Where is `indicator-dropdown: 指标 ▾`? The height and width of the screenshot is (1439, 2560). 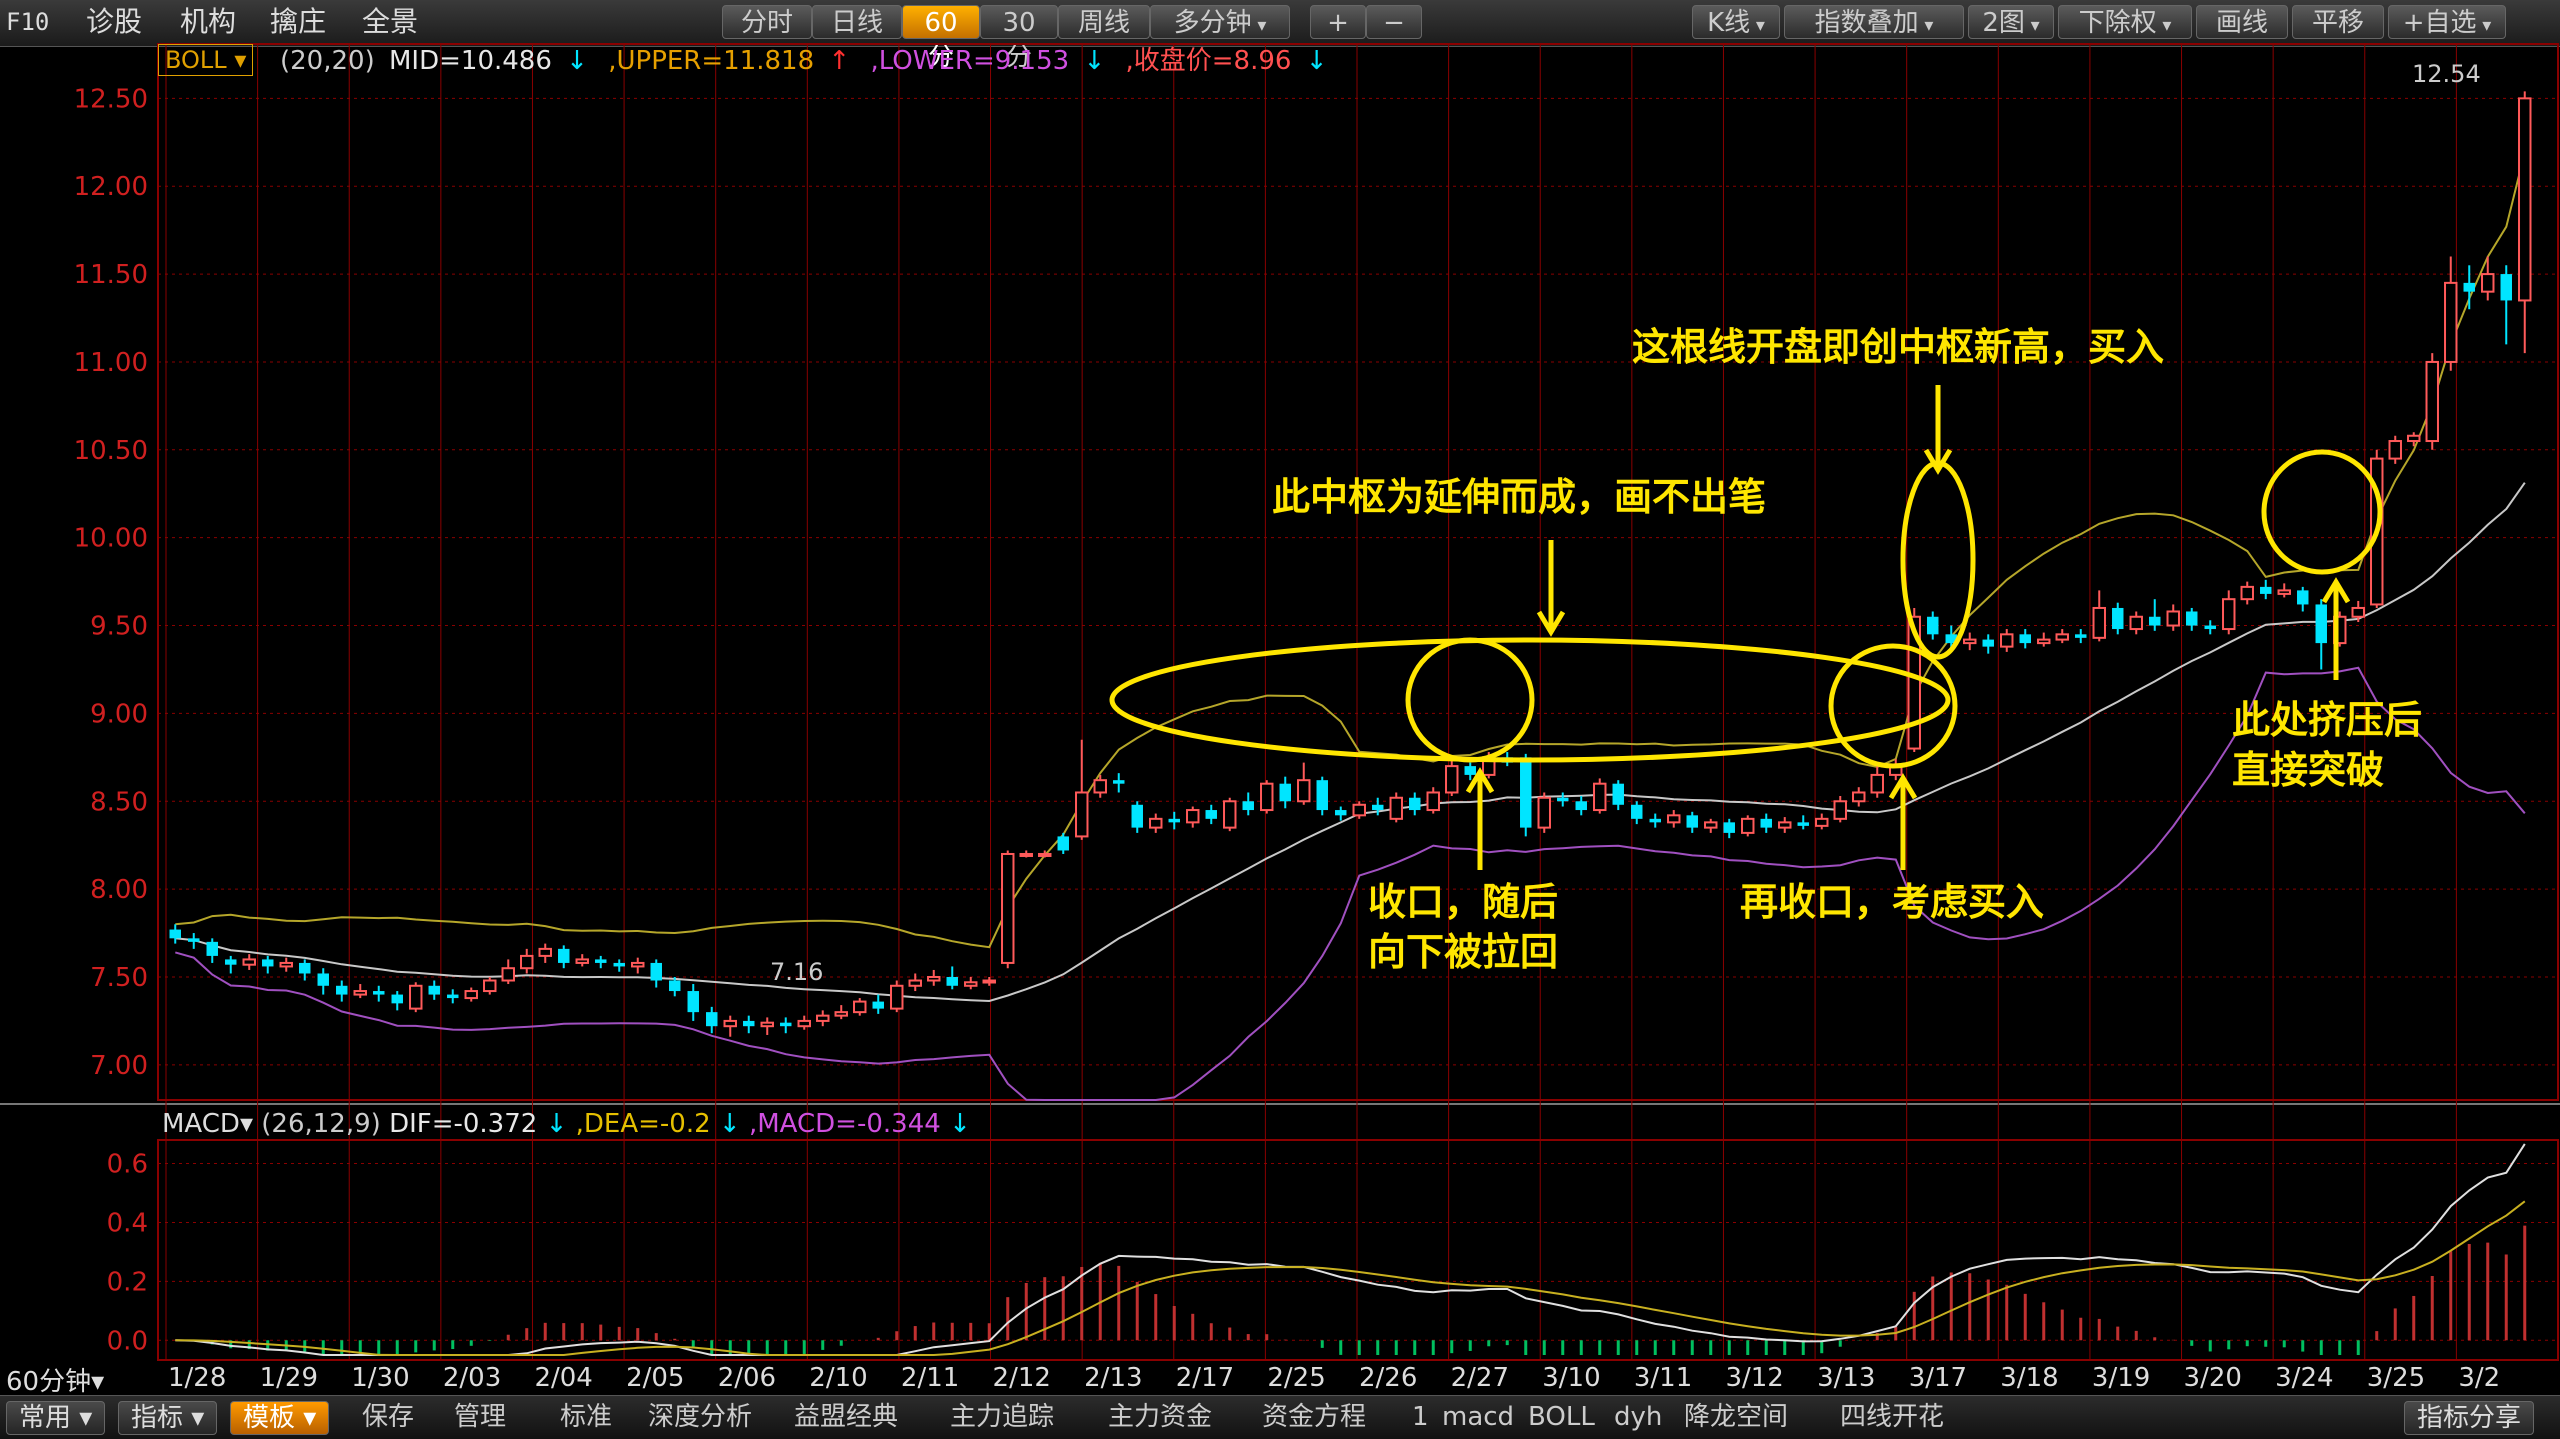 indicator-dropdown: 指标 ▾ is located at coordinates (168, 1418).